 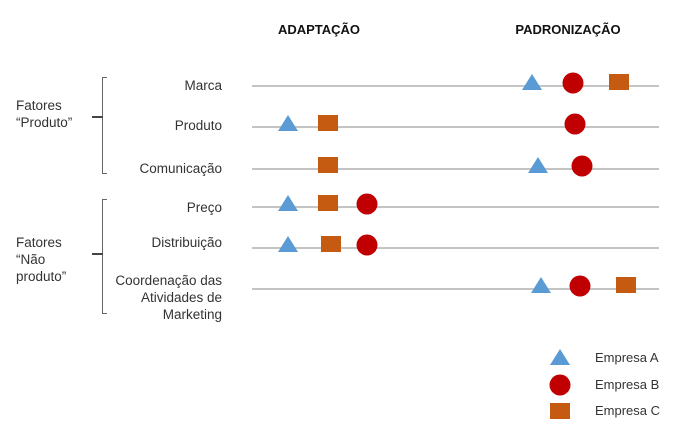 What do you see at coordinates (560, 411) in the screenshot?
I see `legend-square-icon` at bounding box center [560, 411].